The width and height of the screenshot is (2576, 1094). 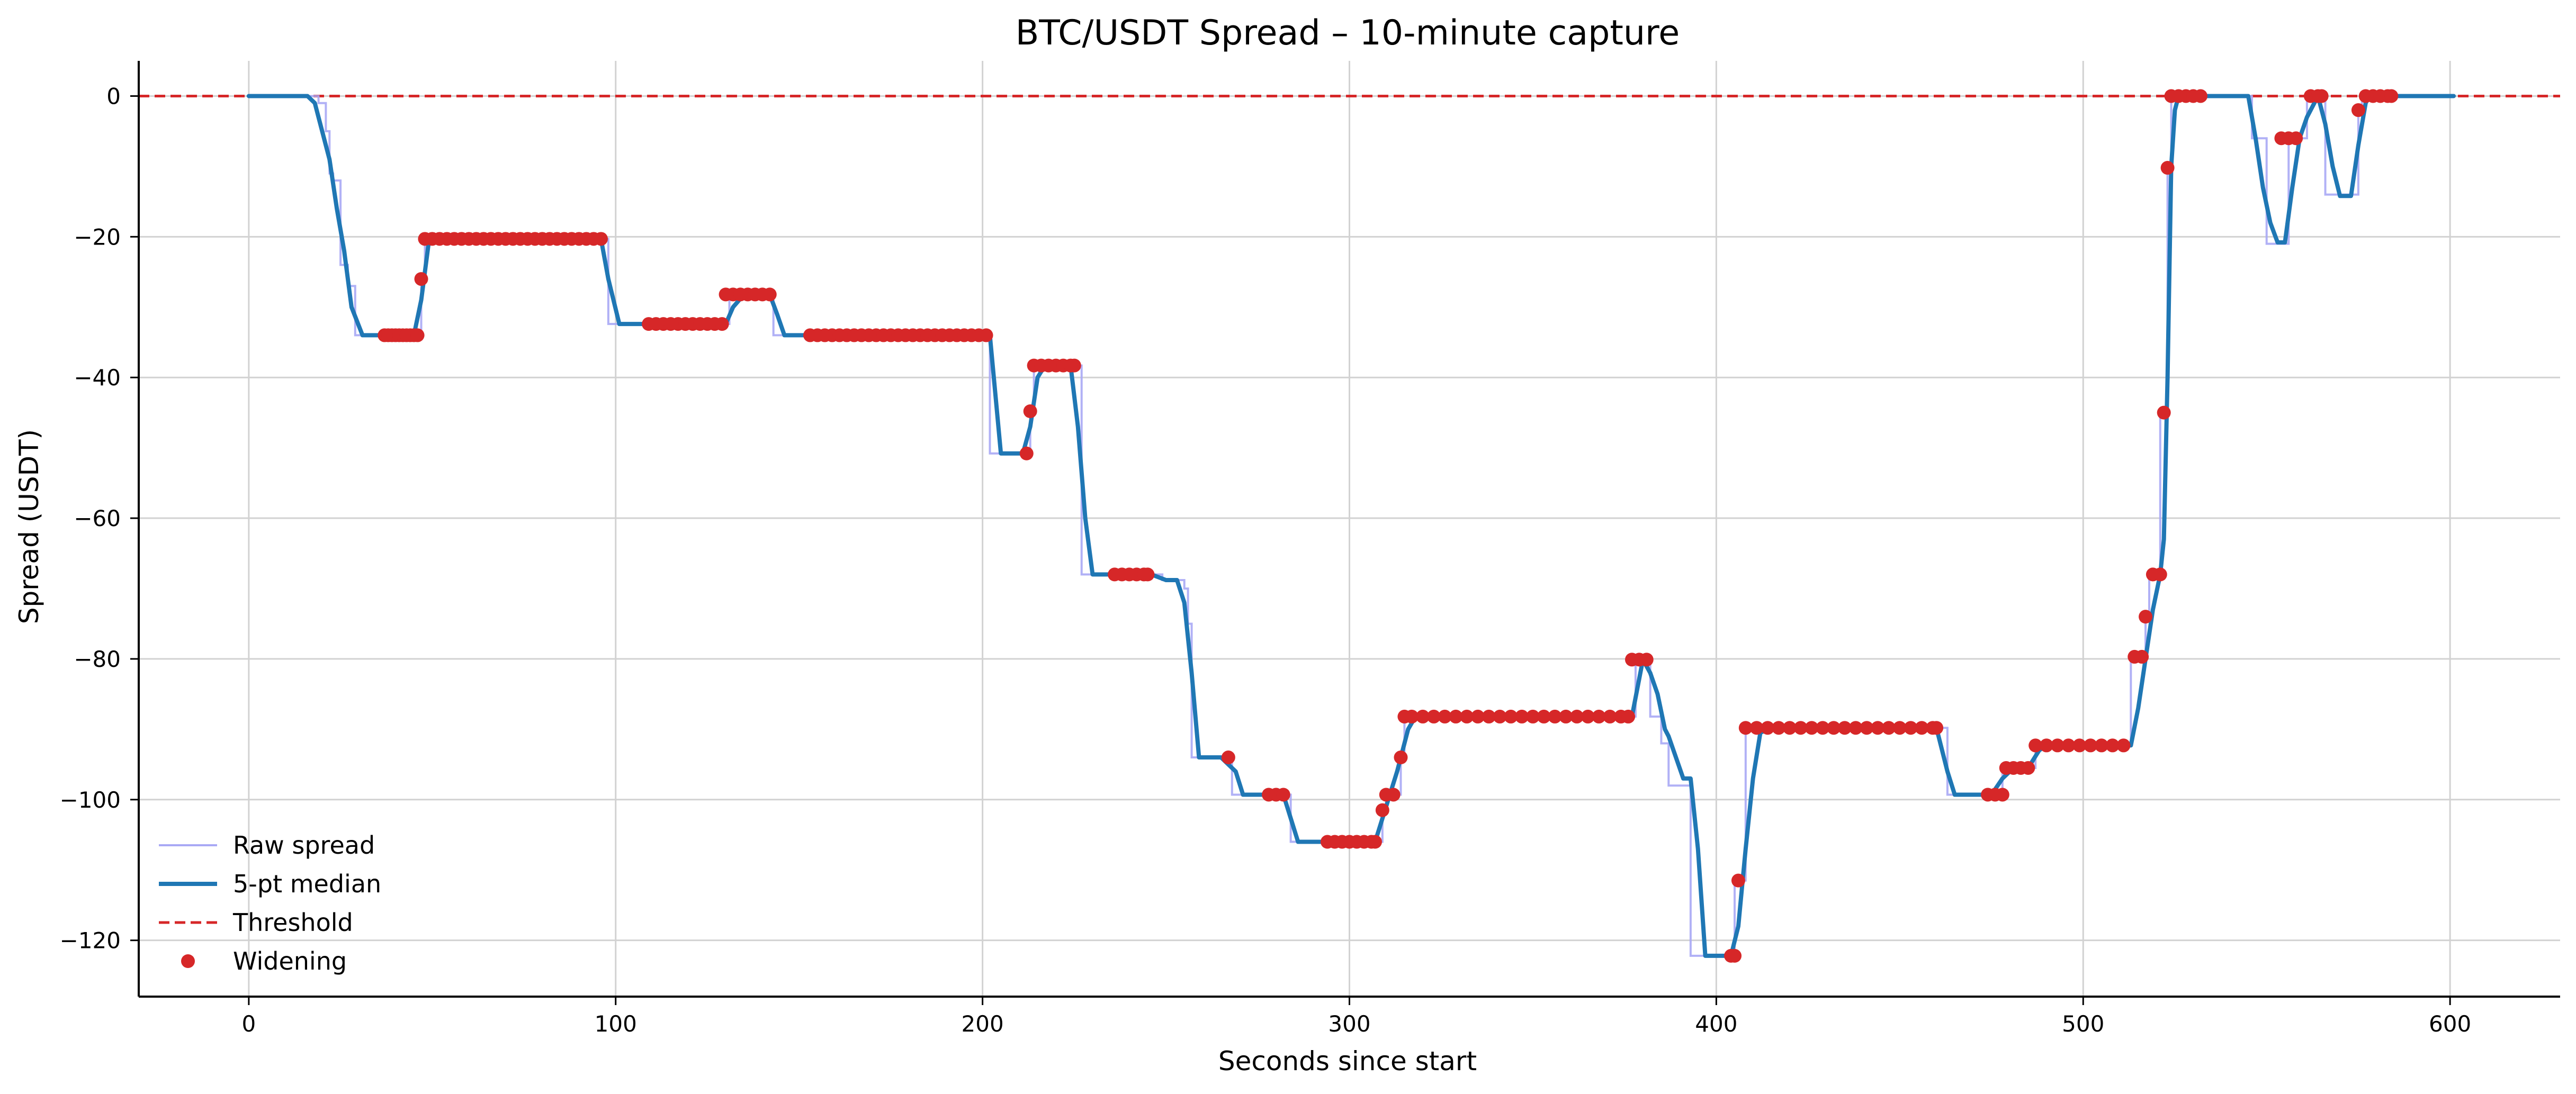 I want to click on x-tick-label: 600, so click(x=2450, y=1024).